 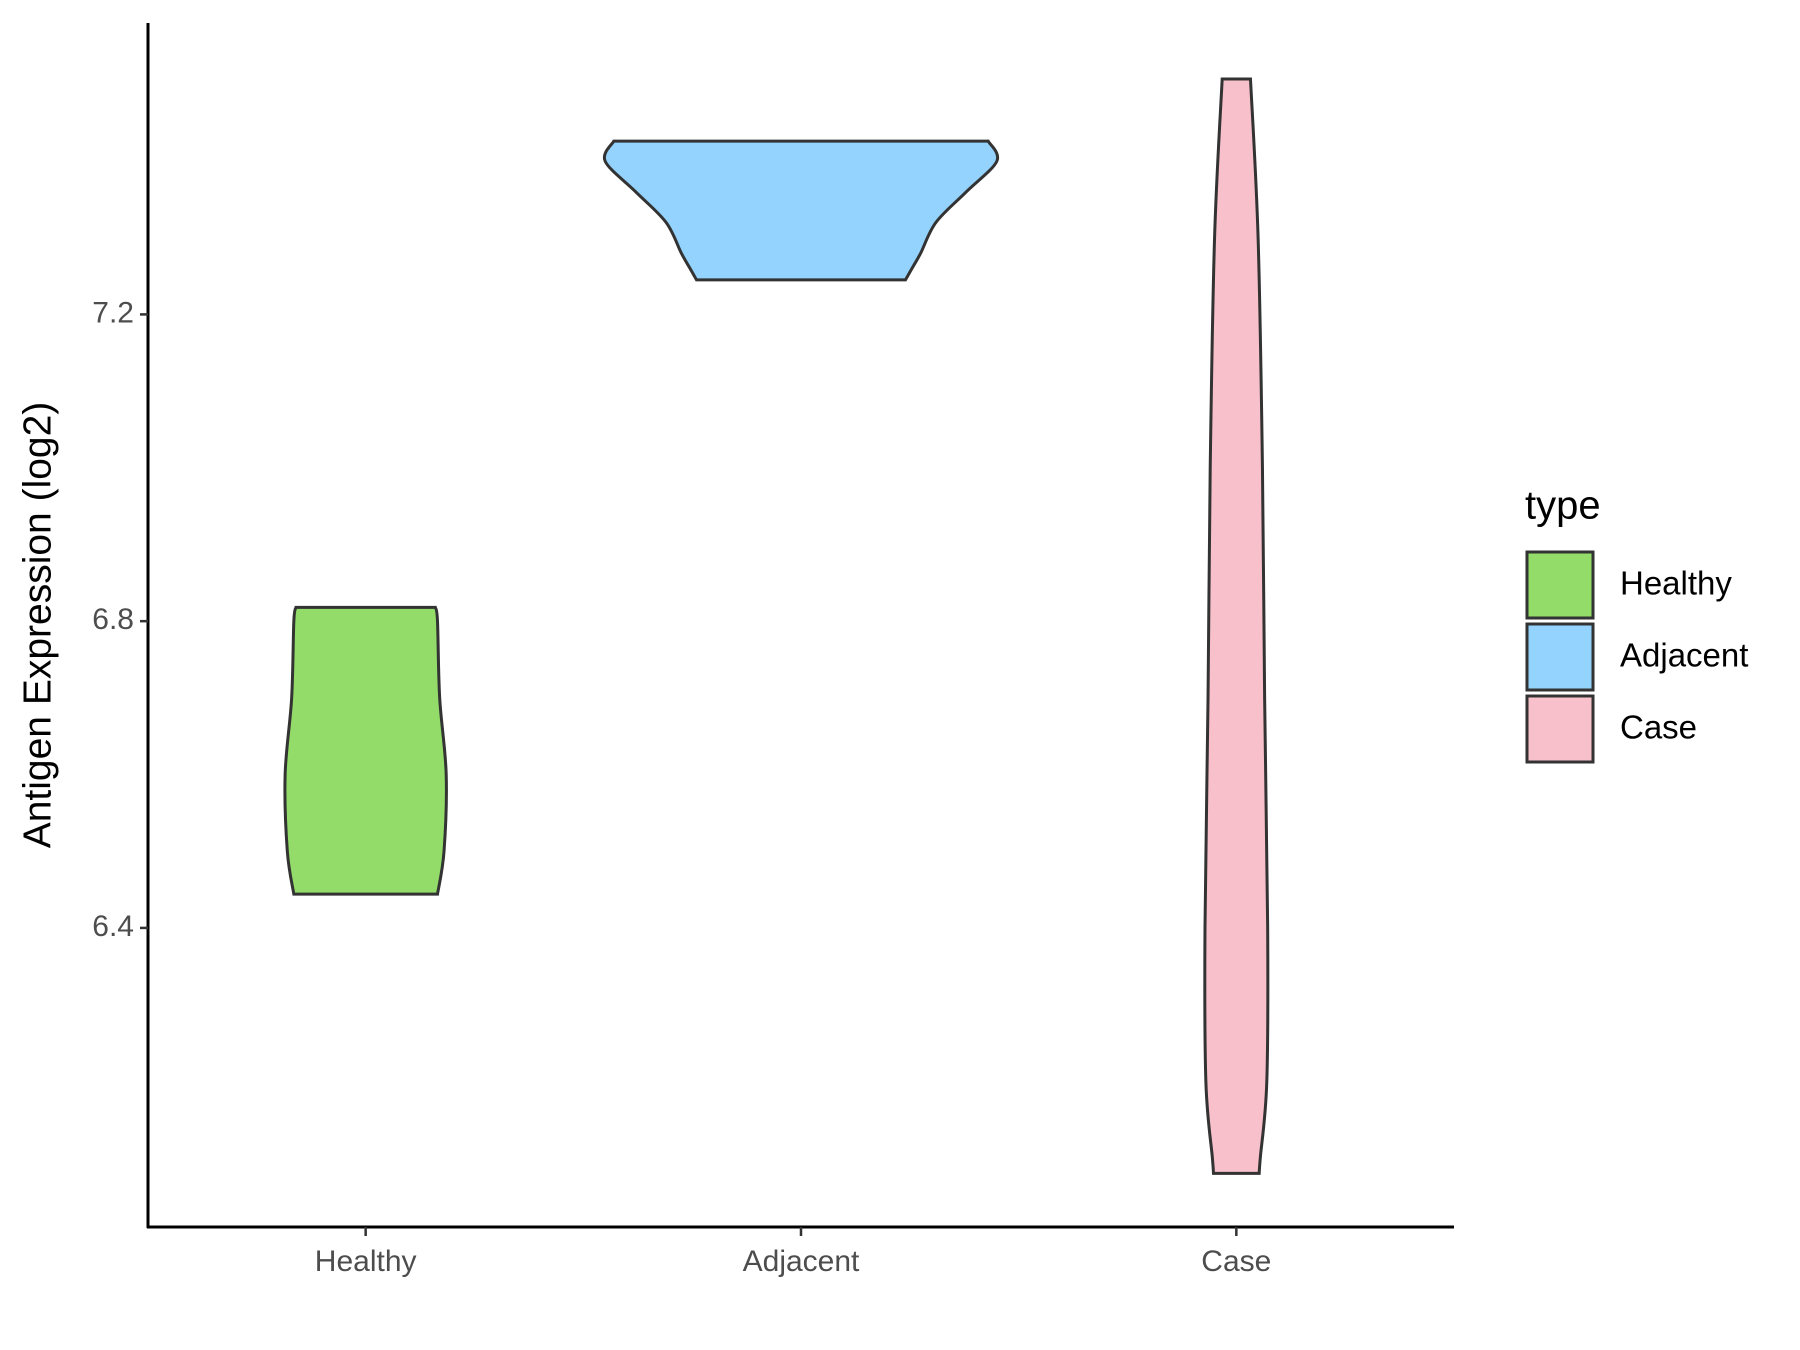 I want to click on legend-title: type, so click(x=1563, y=506).